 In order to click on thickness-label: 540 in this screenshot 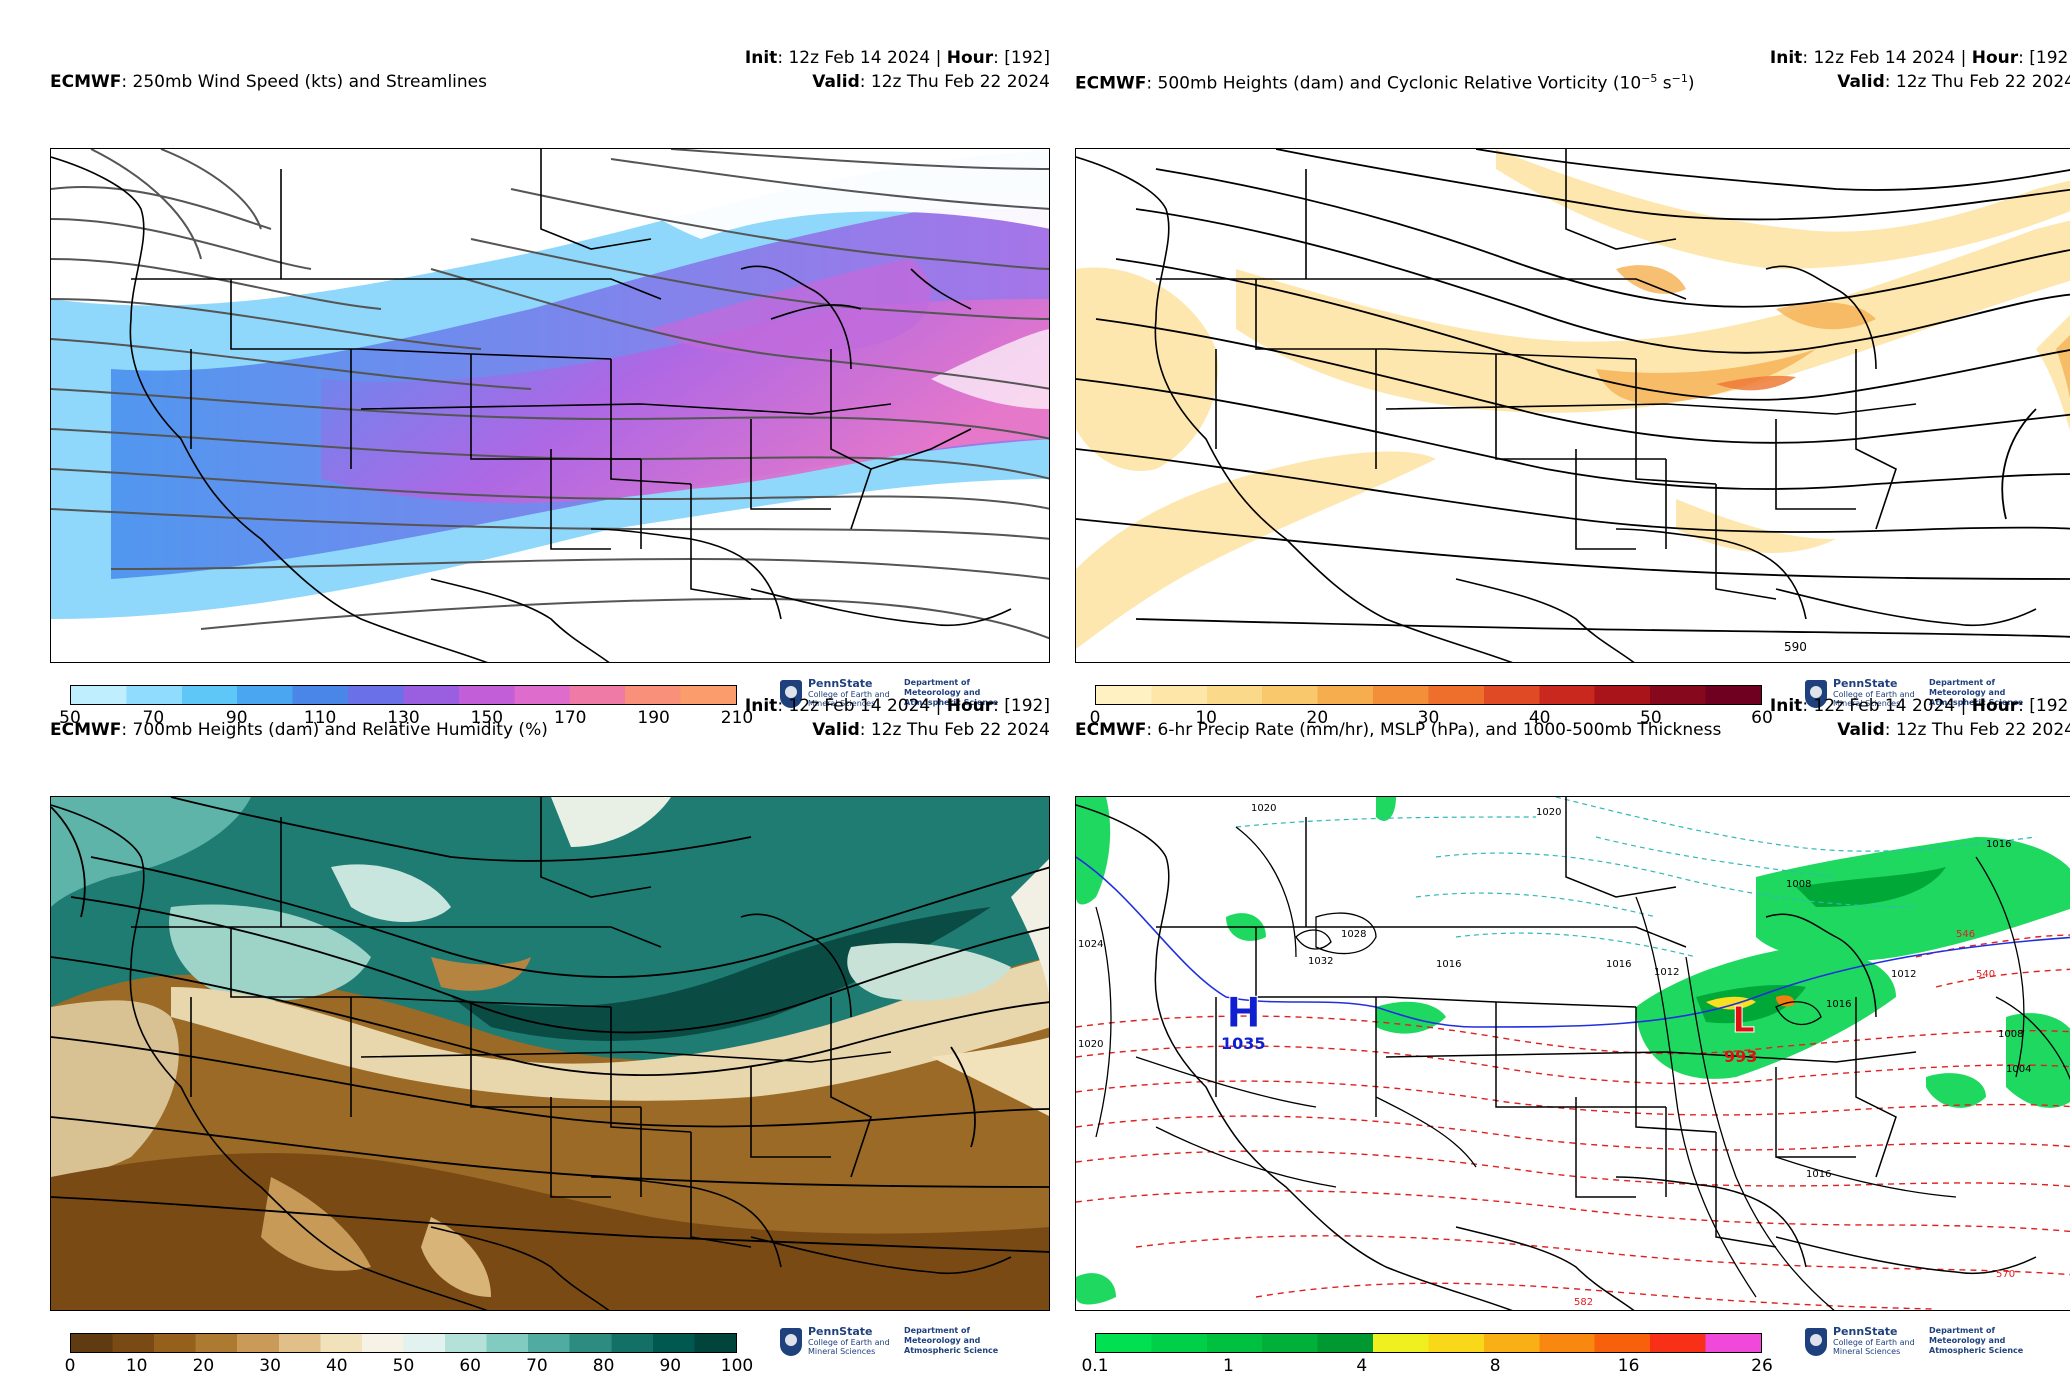, I will do `click(1985, 974)`.